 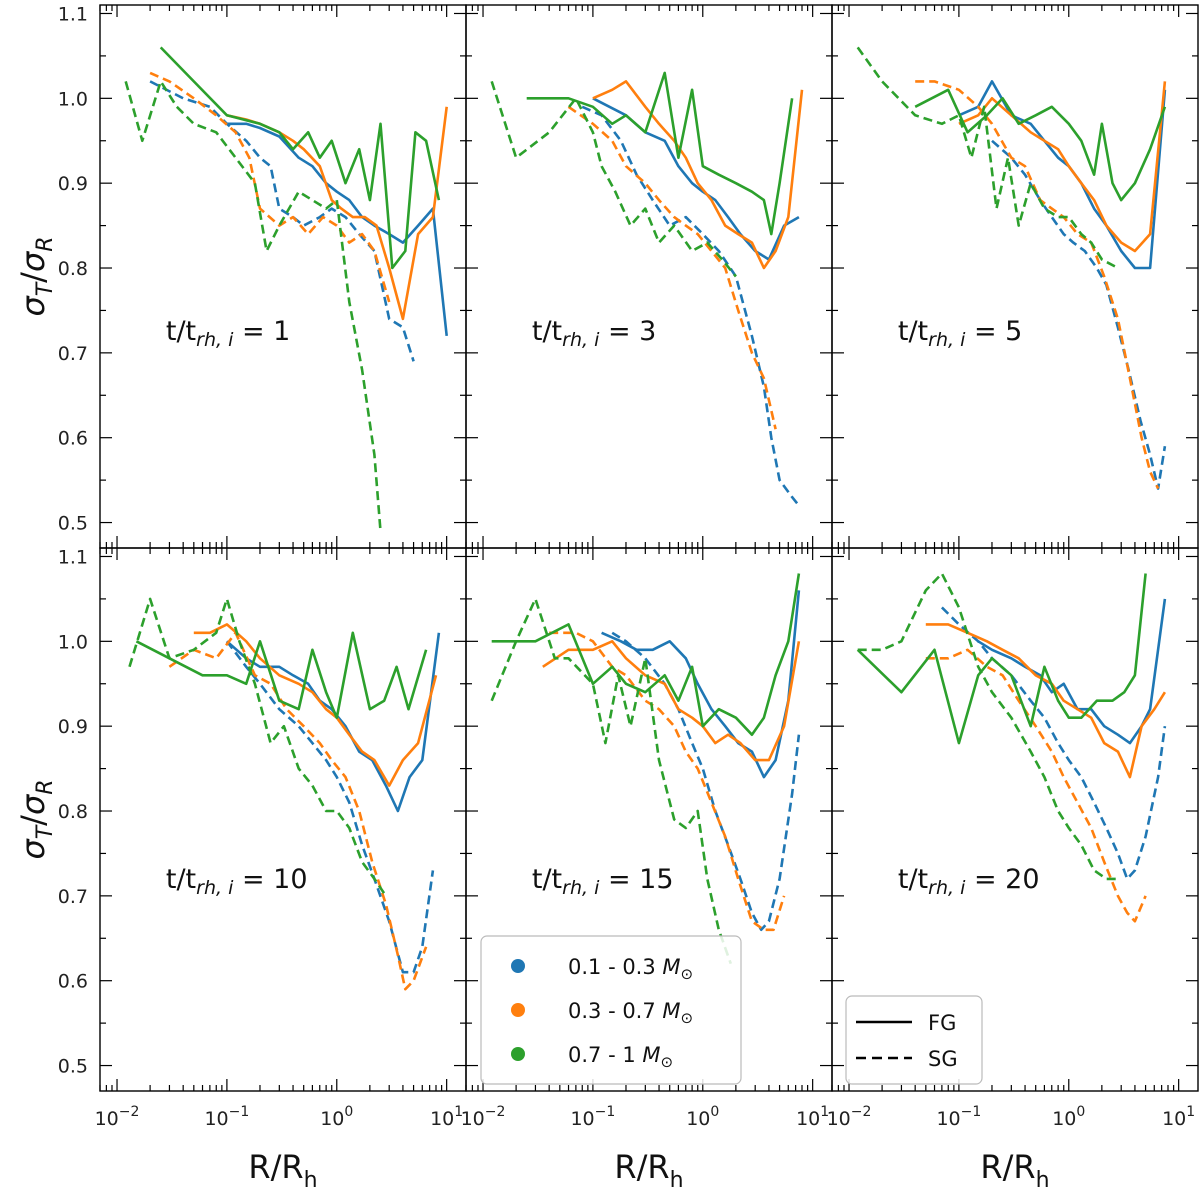 I want to click on panel-time-label: t/trh, i = 10, so click(x=237, y=881).